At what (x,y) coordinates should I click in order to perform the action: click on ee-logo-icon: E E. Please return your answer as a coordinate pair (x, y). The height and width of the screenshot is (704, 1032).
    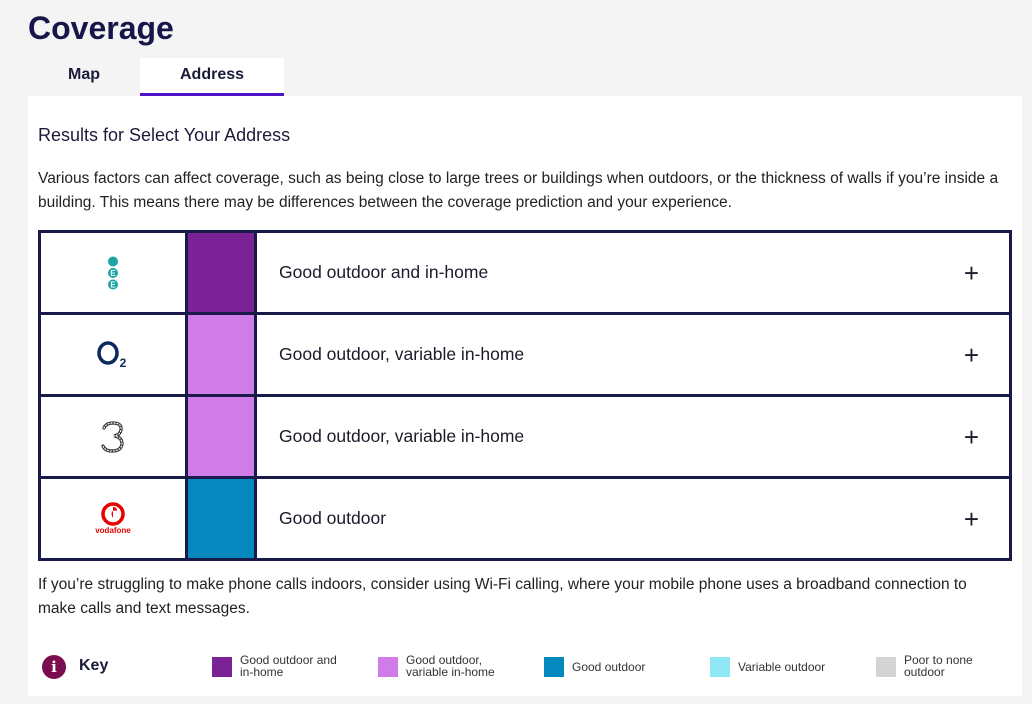
    Looking at the image, I should click on (113, 272).